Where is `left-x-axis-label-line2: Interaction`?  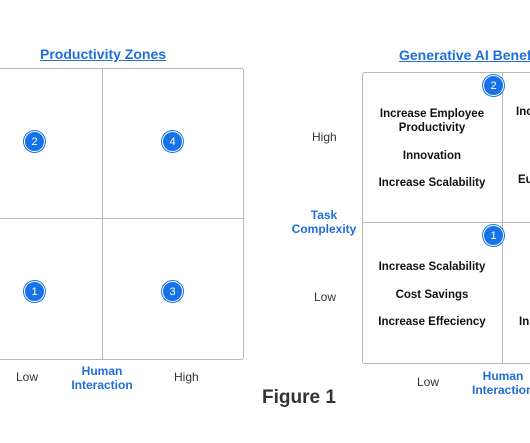 left-x-axis-label-line2: Interaction is located at coordinates (102, 385).